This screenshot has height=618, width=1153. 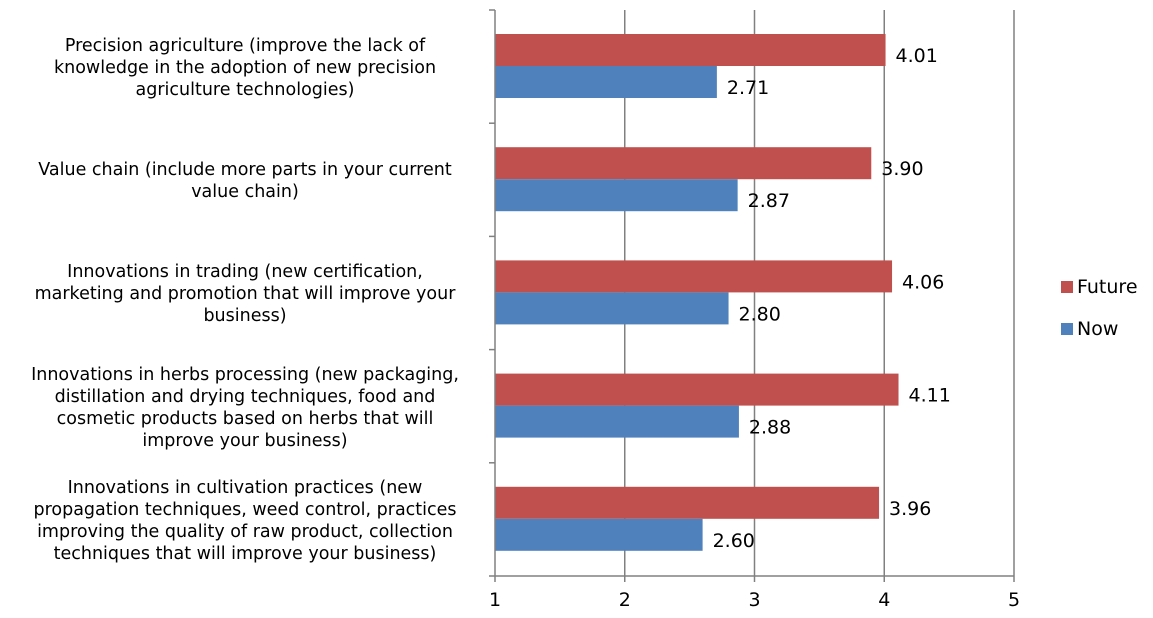 I want to click on legend-label-now: Now, so click(x=1098, y=329).